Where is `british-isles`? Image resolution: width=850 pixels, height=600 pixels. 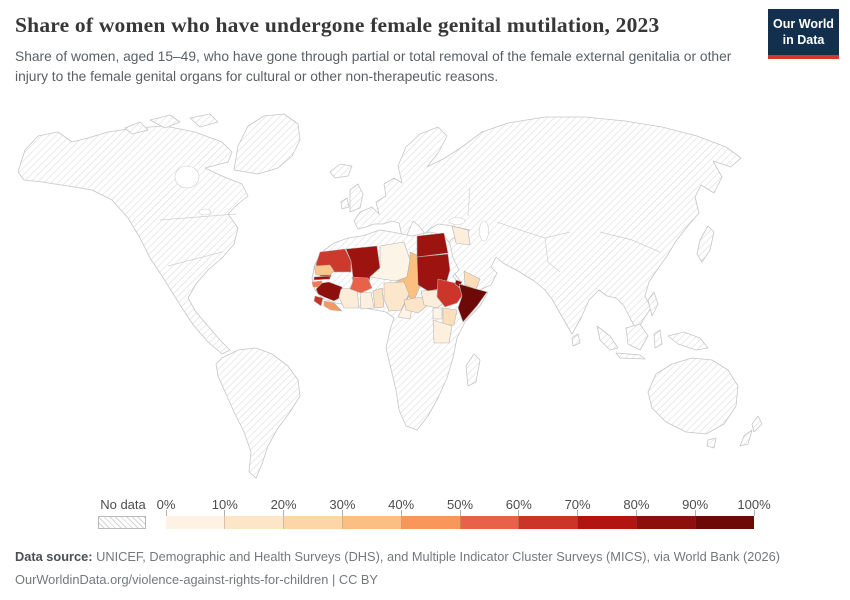
british-isles is located at coordinates (352, 198).